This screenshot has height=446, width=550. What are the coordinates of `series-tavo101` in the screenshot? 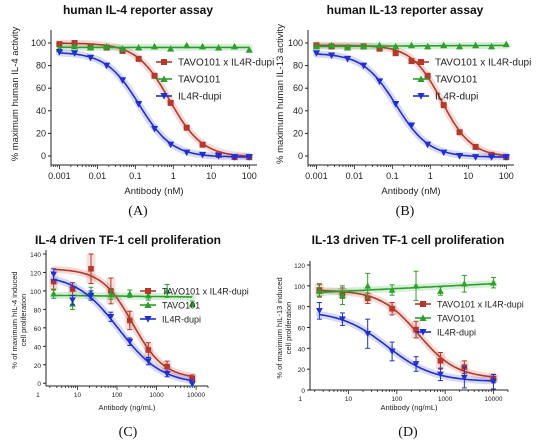 It's located at (411, 45).